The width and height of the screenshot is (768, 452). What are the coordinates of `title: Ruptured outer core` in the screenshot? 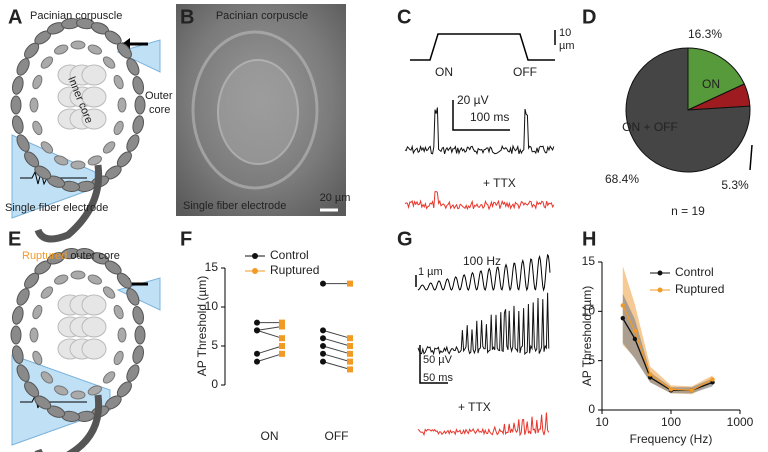 It's located at (71, 256).